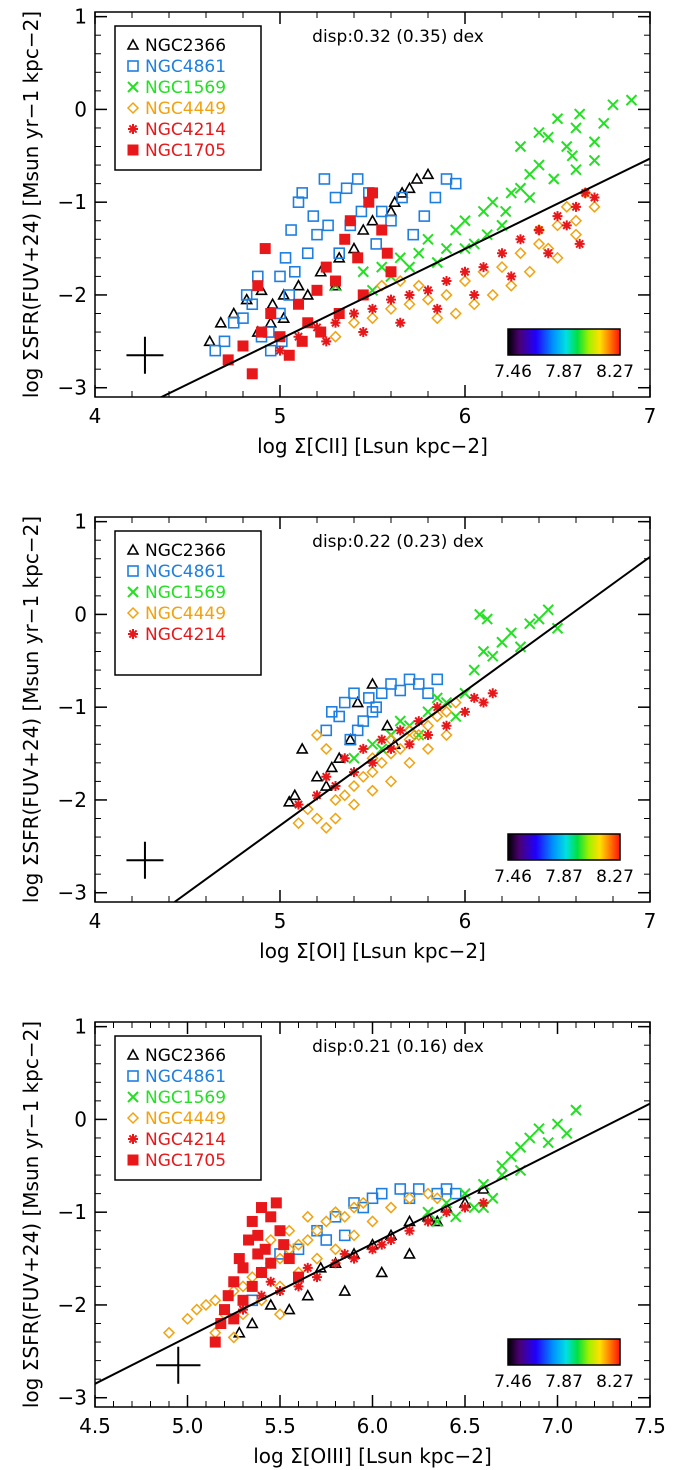 The image size is (681, 1470). I want to click on series-NGC4861, so click(382, 709).